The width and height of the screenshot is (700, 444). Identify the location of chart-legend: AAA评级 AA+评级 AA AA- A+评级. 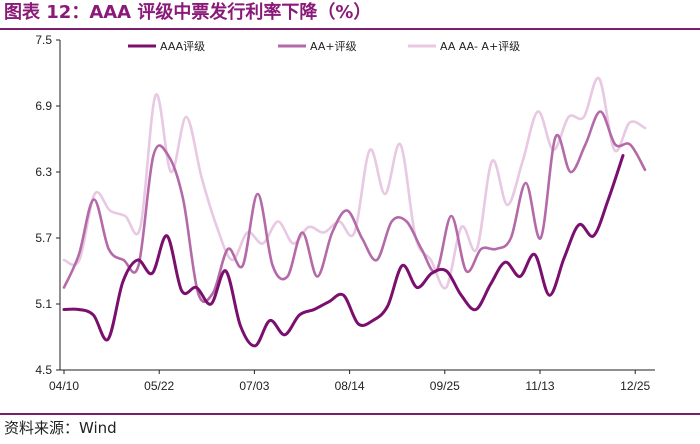
(324, 46).